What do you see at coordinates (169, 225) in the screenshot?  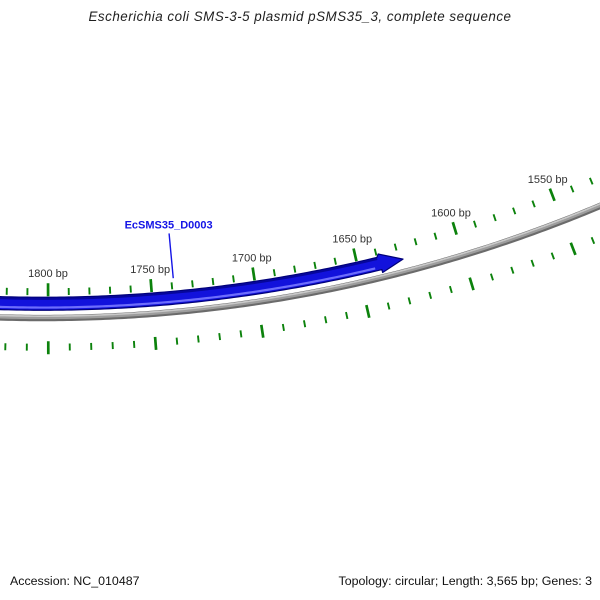 I see `gene-label-EcSMS35_D0003: EcSMS35_D0003` at bounding box center [169, 225].